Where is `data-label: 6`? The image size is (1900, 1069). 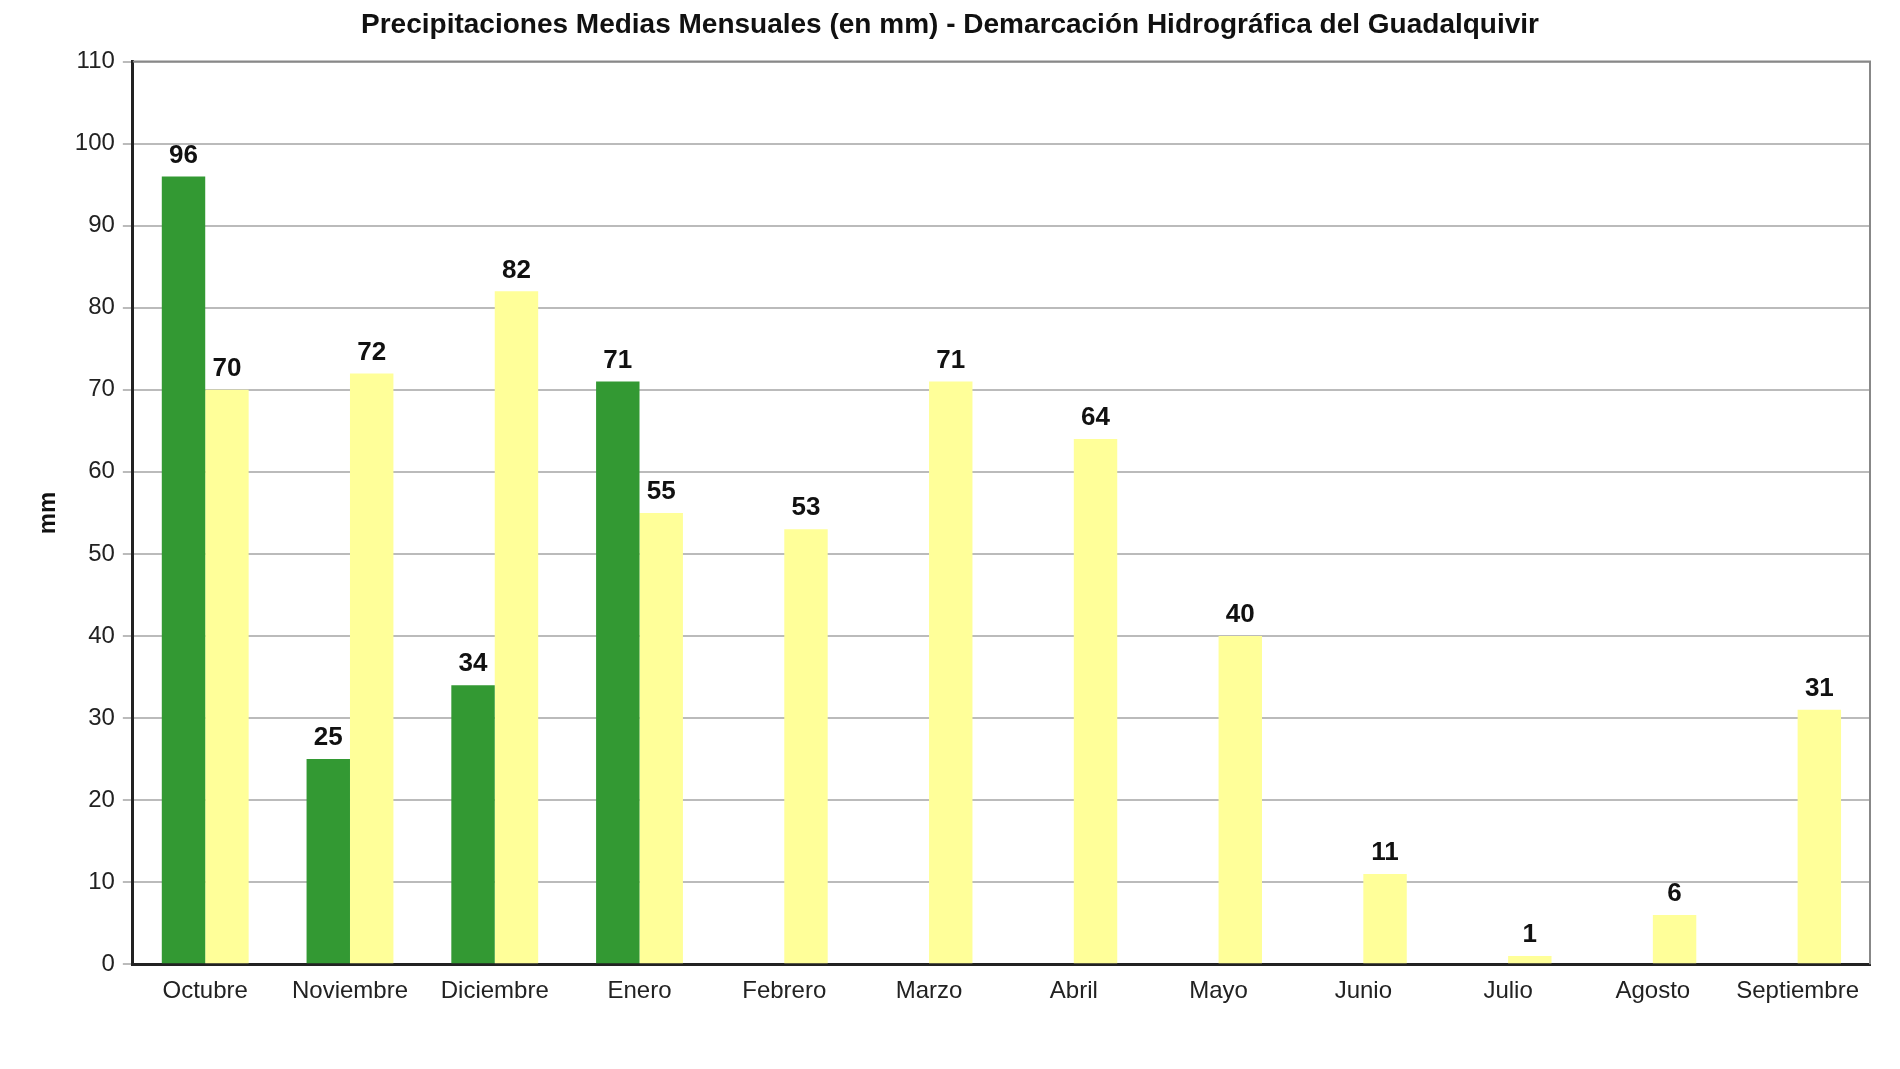
data-label: 6 is located at coordinates (1674, 892).